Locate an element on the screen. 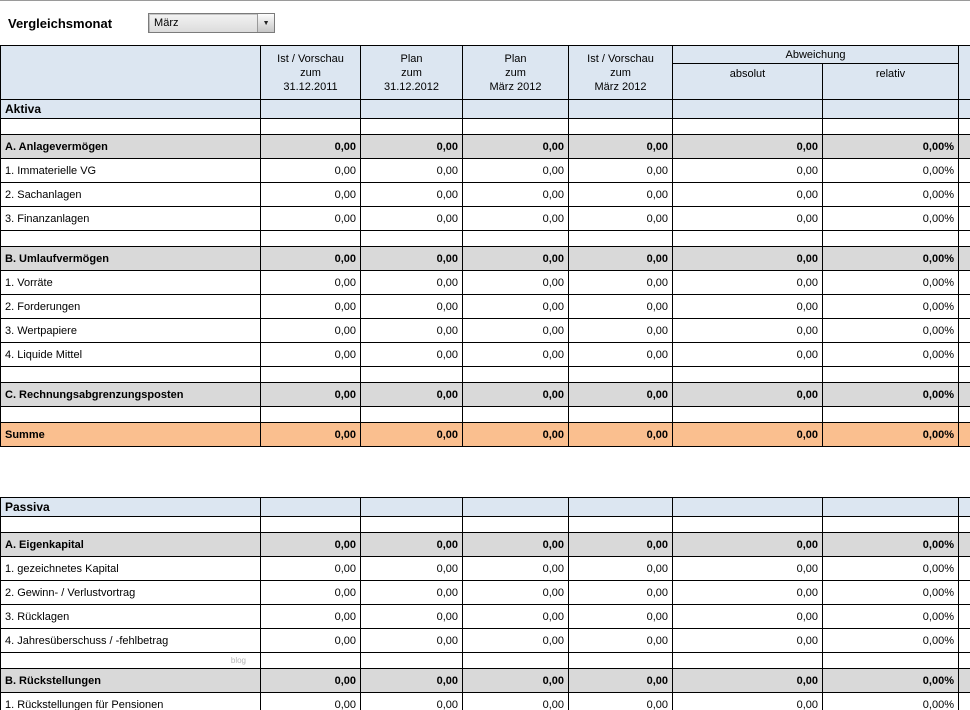  row-label: 2. Sachanlagen is located at coordinates (131, 195).